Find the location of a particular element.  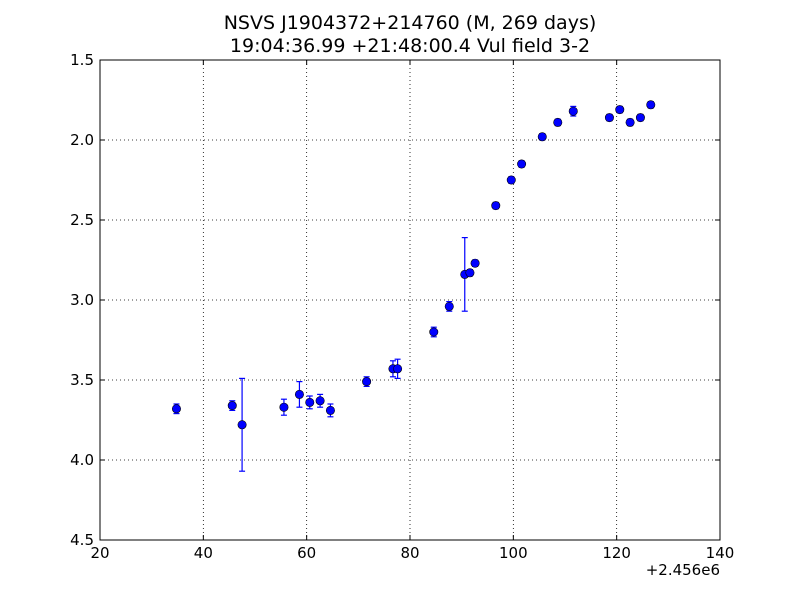

x-tick-label: 60 is located at coordinates (306, 553).